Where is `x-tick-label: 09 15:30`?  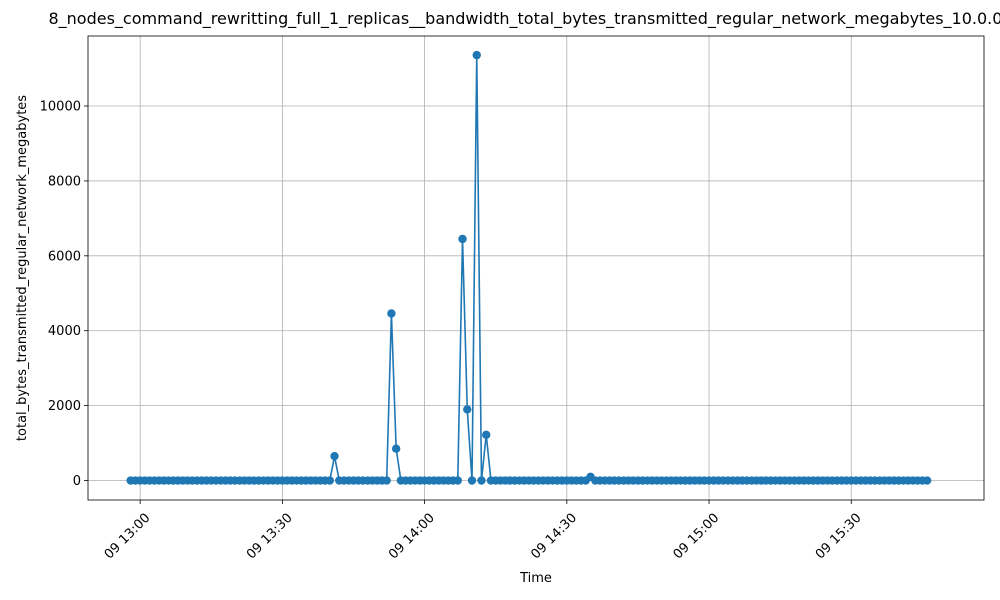
x-tick-label: 09 15:30 is located at coordinates (839, 537).